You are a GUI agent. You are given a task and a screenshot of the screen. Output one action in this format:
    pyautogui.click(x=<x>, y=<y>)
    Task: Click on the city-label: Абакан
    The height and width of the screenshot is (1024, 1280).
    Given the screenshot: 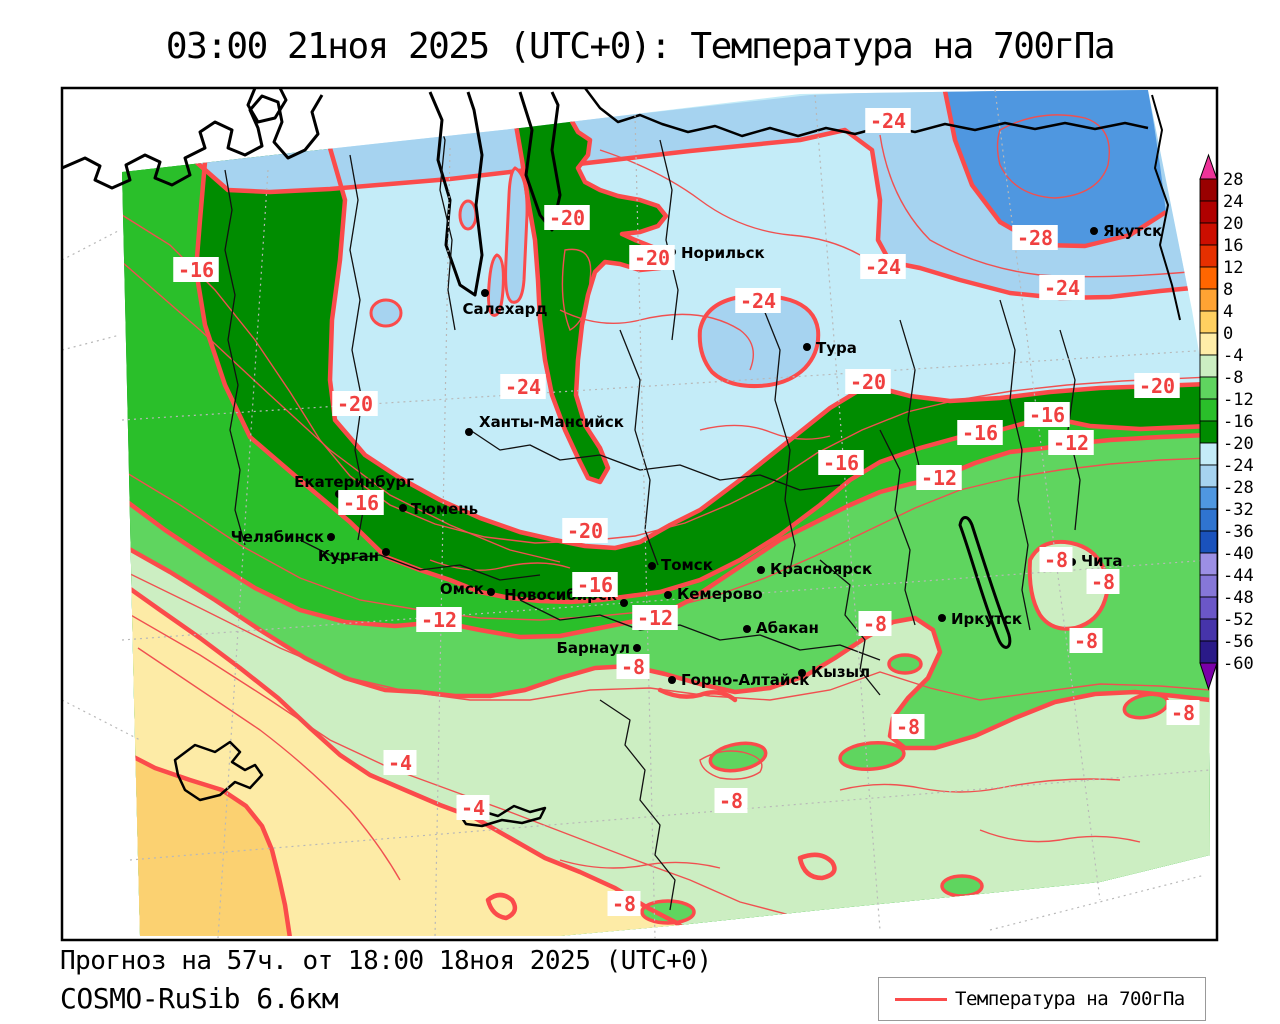 What is the action you would take?
    pyautogui.click(x=787, y=628)
    